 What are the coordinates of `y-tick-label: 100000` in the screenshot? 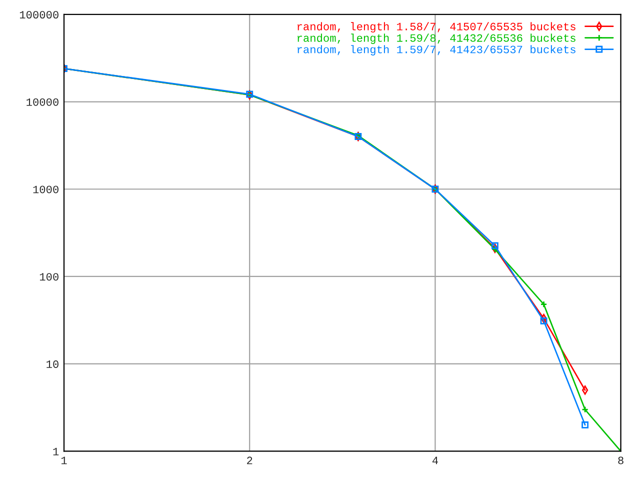 It's located at (39, 14).